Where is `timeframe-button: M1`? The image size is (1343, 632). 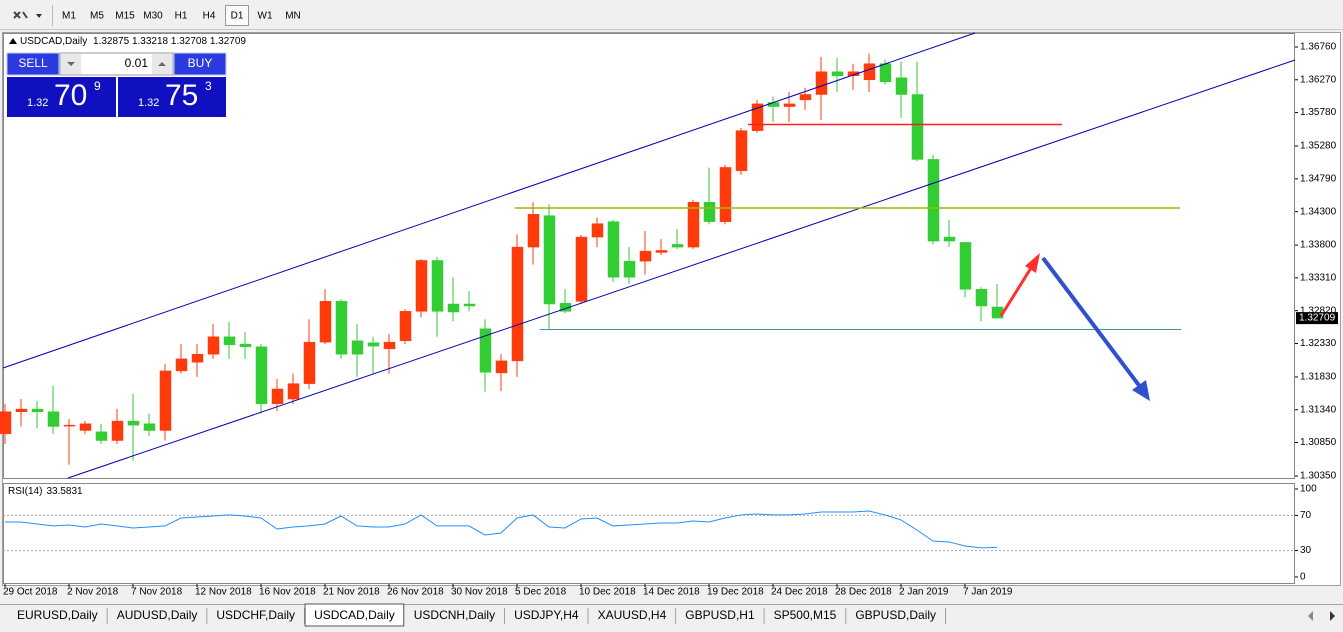 timeframe-button: M1 is located at coordinates (69, 16).